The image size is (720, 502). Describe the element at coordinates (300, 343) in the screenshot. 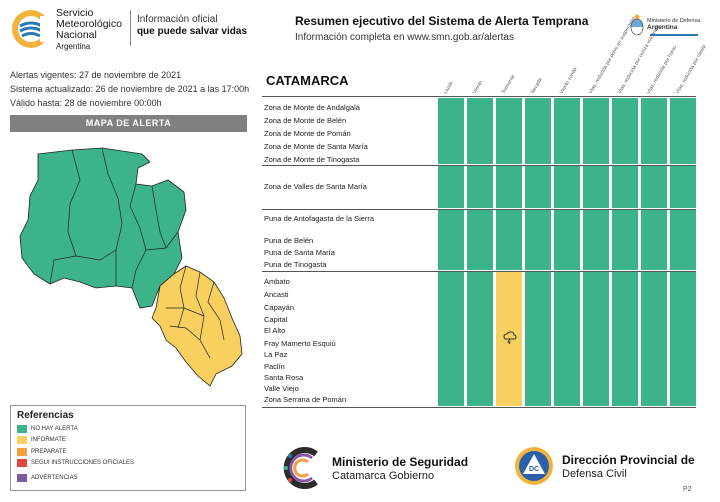

I see `zone-label: Fray Mamerto Esquiú` at that location.